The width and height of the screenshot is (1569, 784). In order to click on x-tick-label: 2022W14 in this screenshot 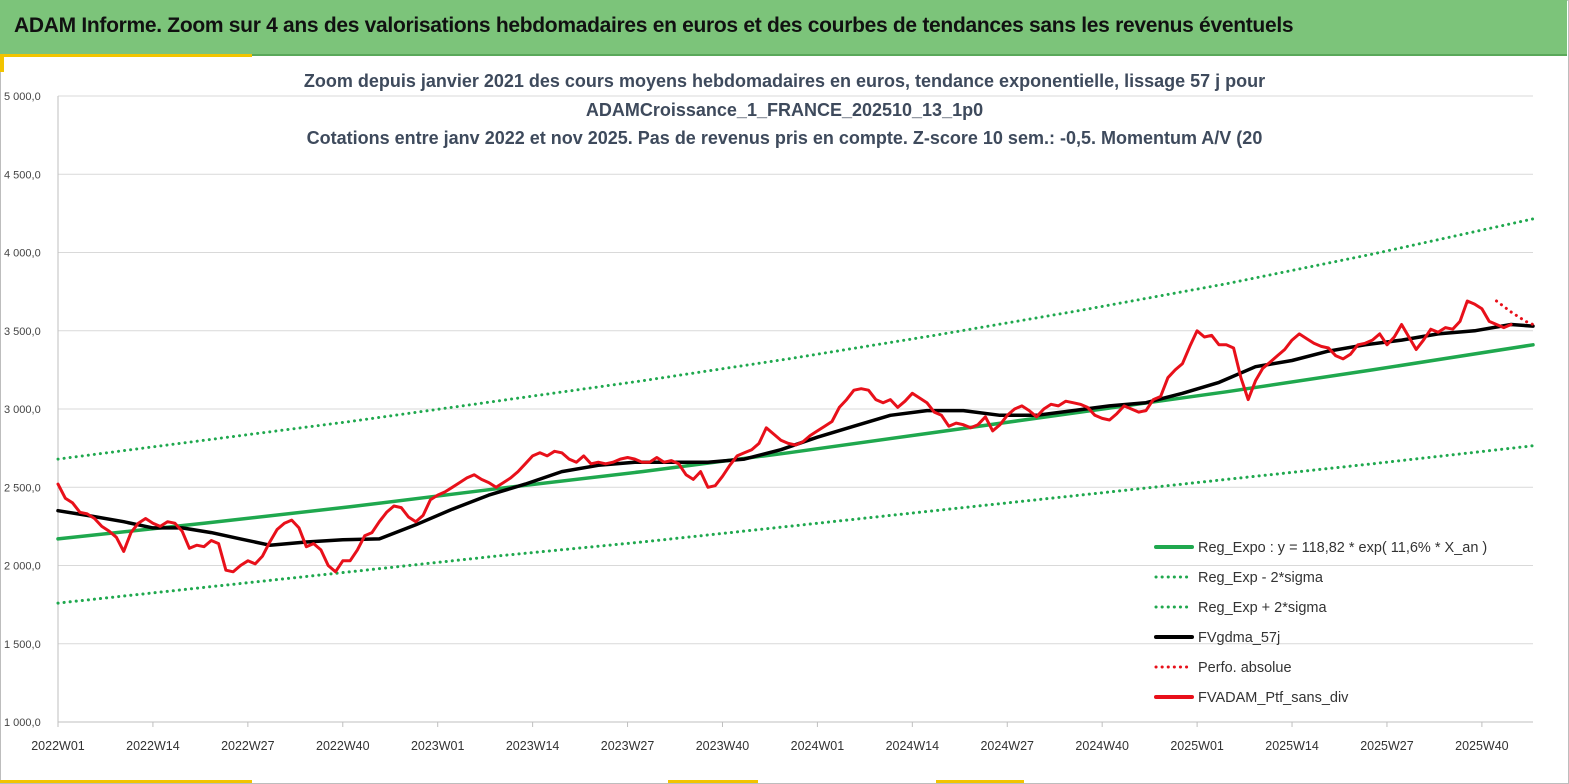, I will do `click(153, 746)`.